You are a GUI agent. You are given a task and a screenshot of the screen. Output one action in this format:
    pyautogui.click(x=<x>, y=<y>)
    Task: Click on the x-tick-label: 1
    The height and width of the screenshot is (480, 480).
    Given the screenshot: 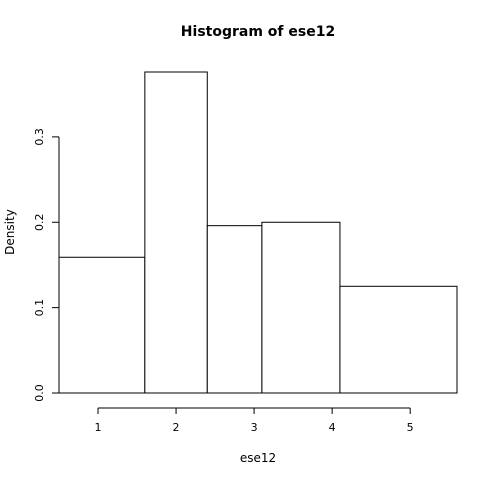 What is the action you would take?
    pyautogui.click(x=98, y=427)
    